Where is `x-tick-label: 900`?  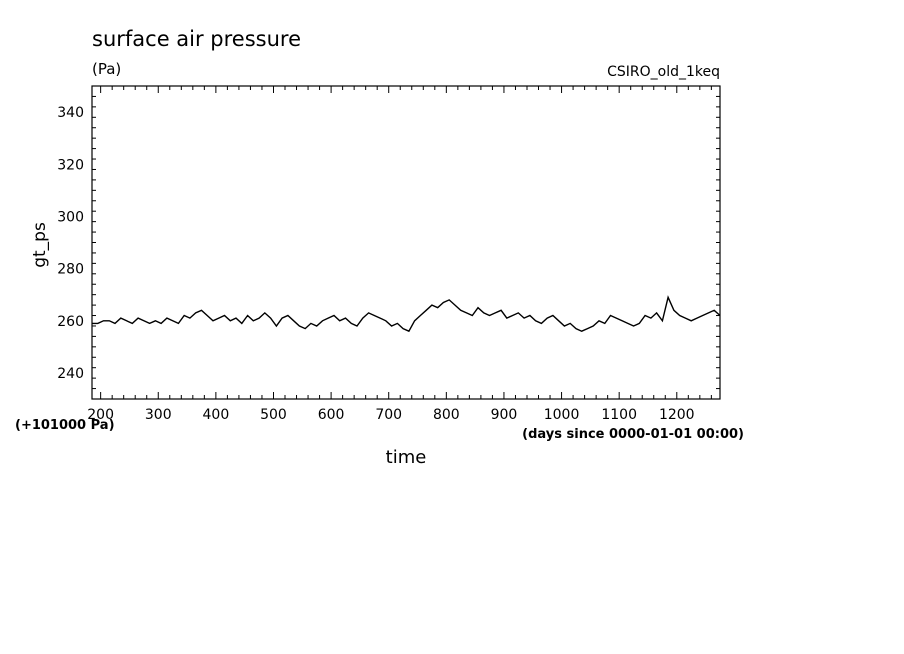 x-tick-label: 900 is located at coordinates (504, 415).